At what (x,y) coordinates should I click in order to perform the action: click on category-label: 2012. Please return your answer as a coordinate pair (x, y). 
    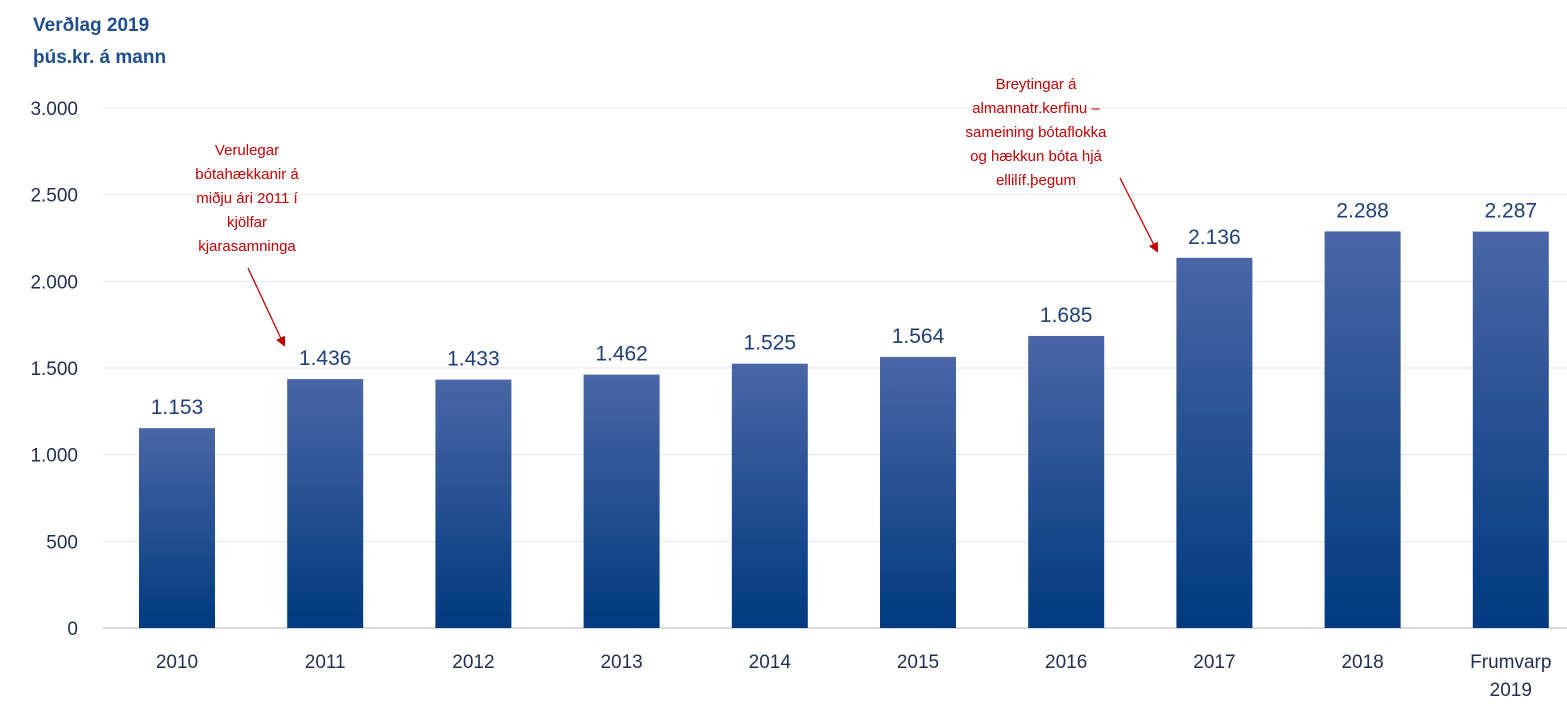
    Looking at the image, I should click on (473, 662).